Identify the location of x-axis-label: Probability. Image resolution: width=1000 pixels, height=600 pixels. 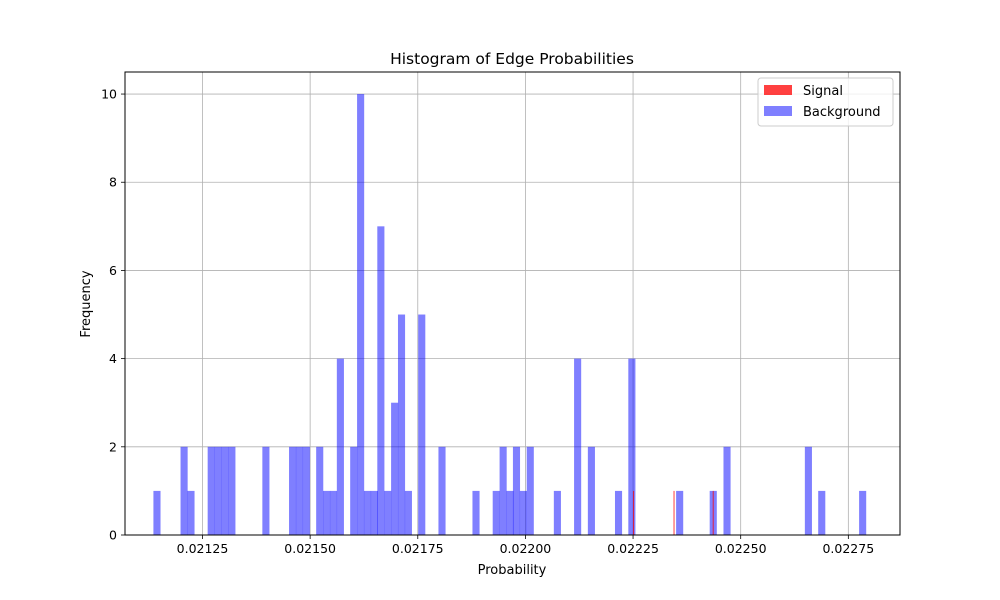
(512, 570).